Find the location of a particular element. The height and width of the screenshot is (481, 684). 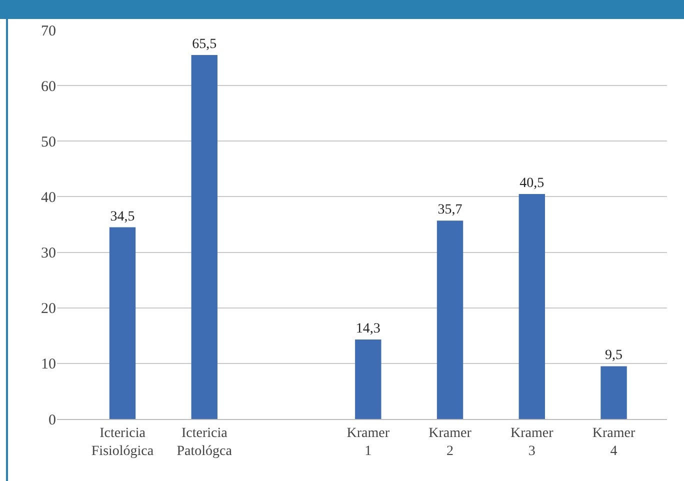

y-tick-label: 30 is located at coordinates (48, 254).